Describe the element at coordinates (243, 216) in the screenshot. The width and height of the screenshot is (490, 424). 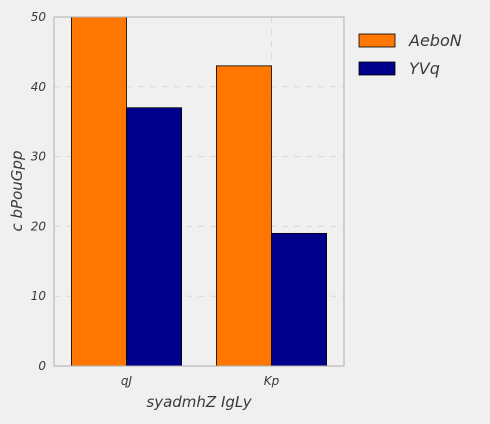
I see `bar-AeboN-Kp` at that location.